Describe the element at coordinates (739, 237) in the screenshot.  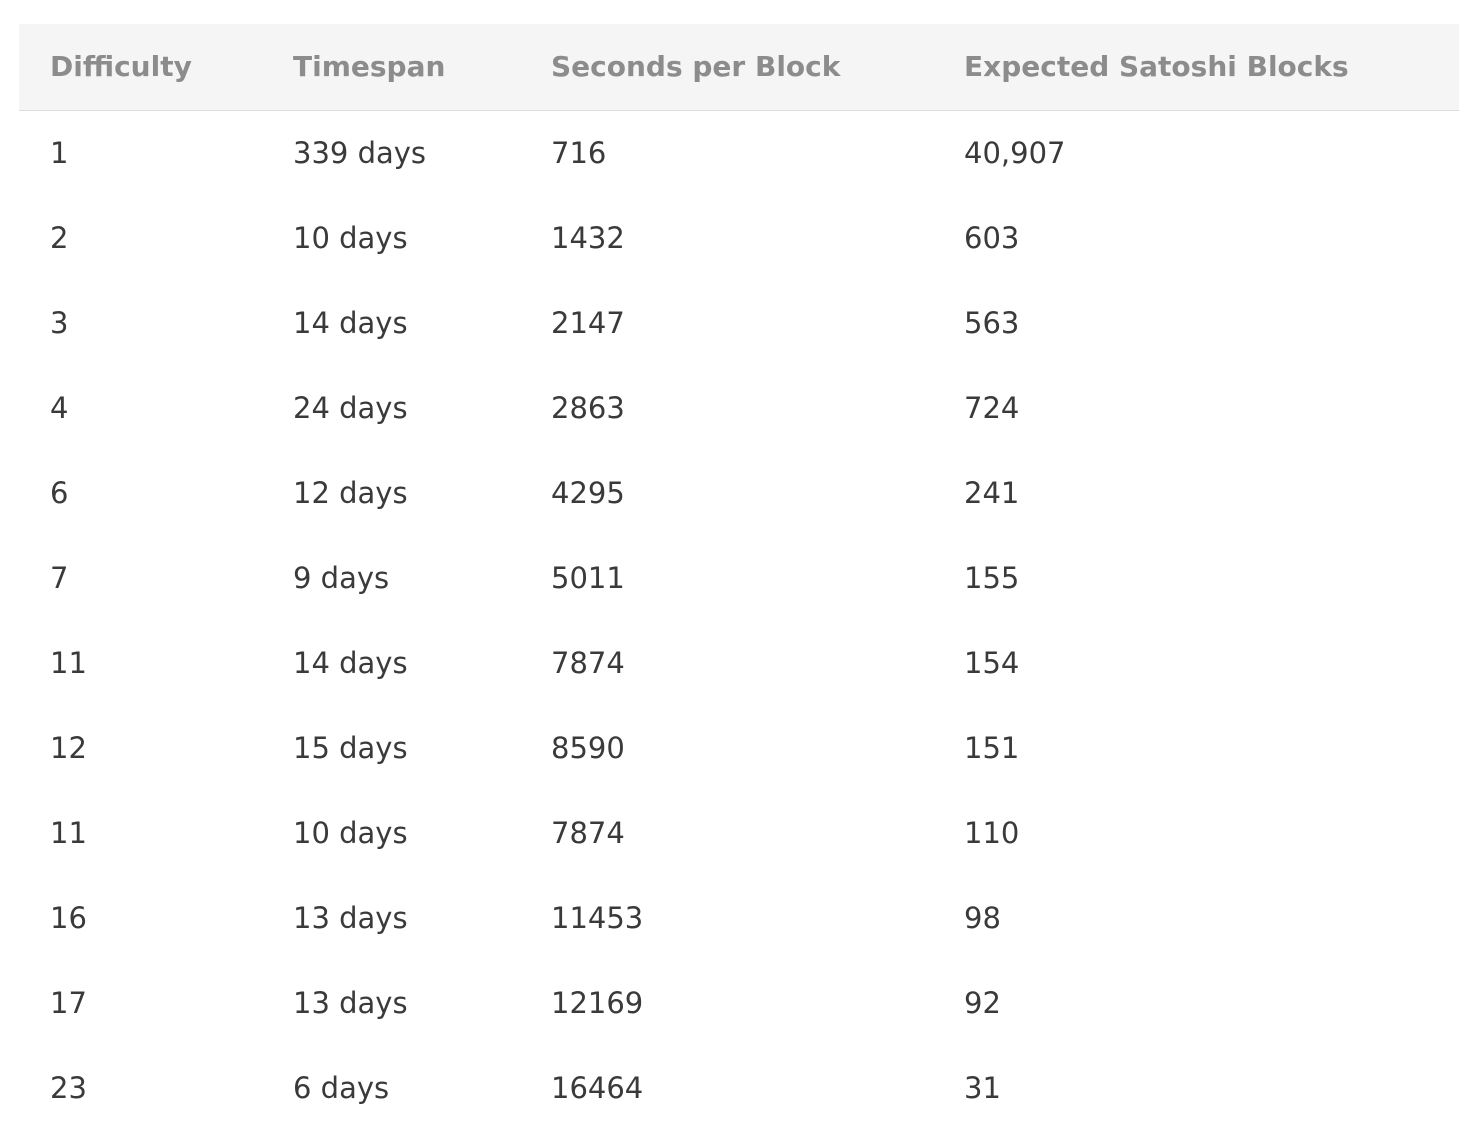
I see `table-row: 2 10 days 1432 603` at that location.